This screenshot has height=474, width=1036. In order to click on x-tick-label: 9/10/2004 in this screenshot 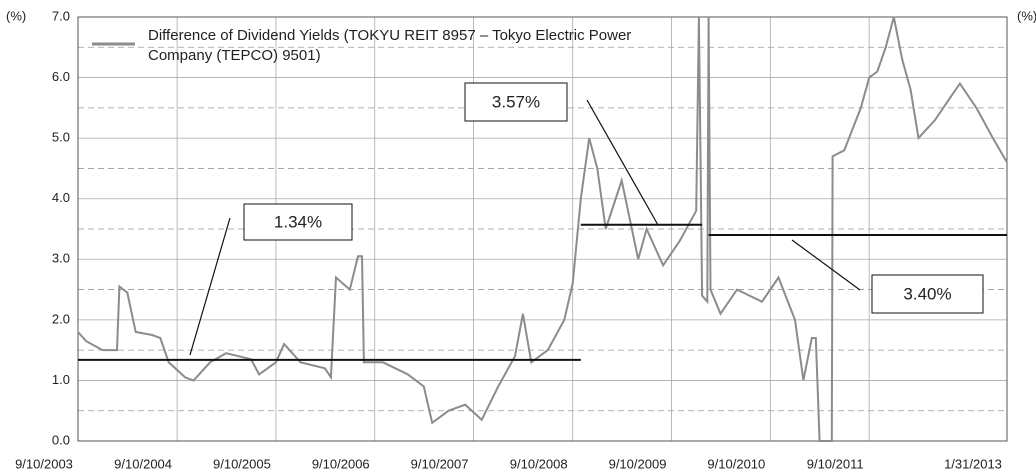, I will do `click(143, 463)`.